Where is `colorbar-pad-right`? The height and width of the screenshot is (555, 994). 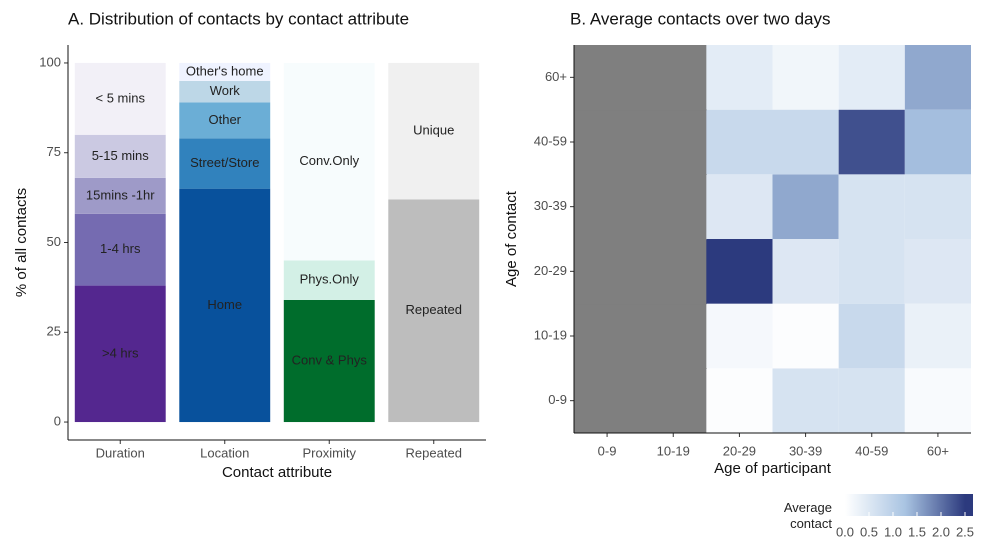
colorbar-pad-right is located at coordinates (969, 505).